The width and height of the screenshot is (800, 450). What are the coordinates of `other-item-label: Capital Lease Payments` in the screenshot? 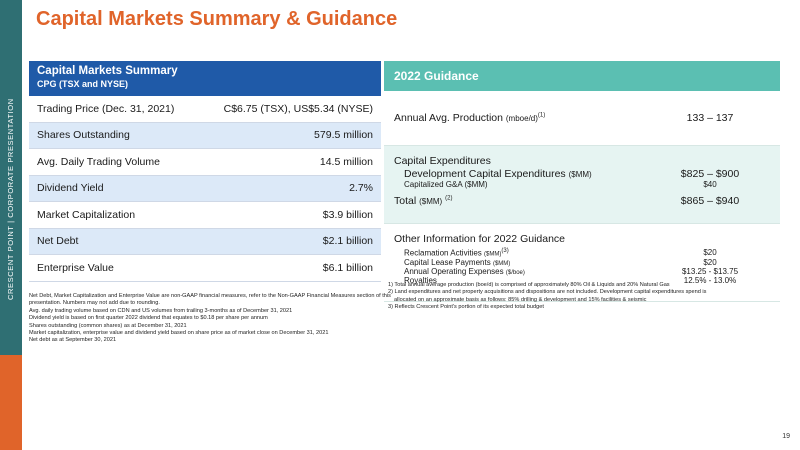 It's located at (447, 262).